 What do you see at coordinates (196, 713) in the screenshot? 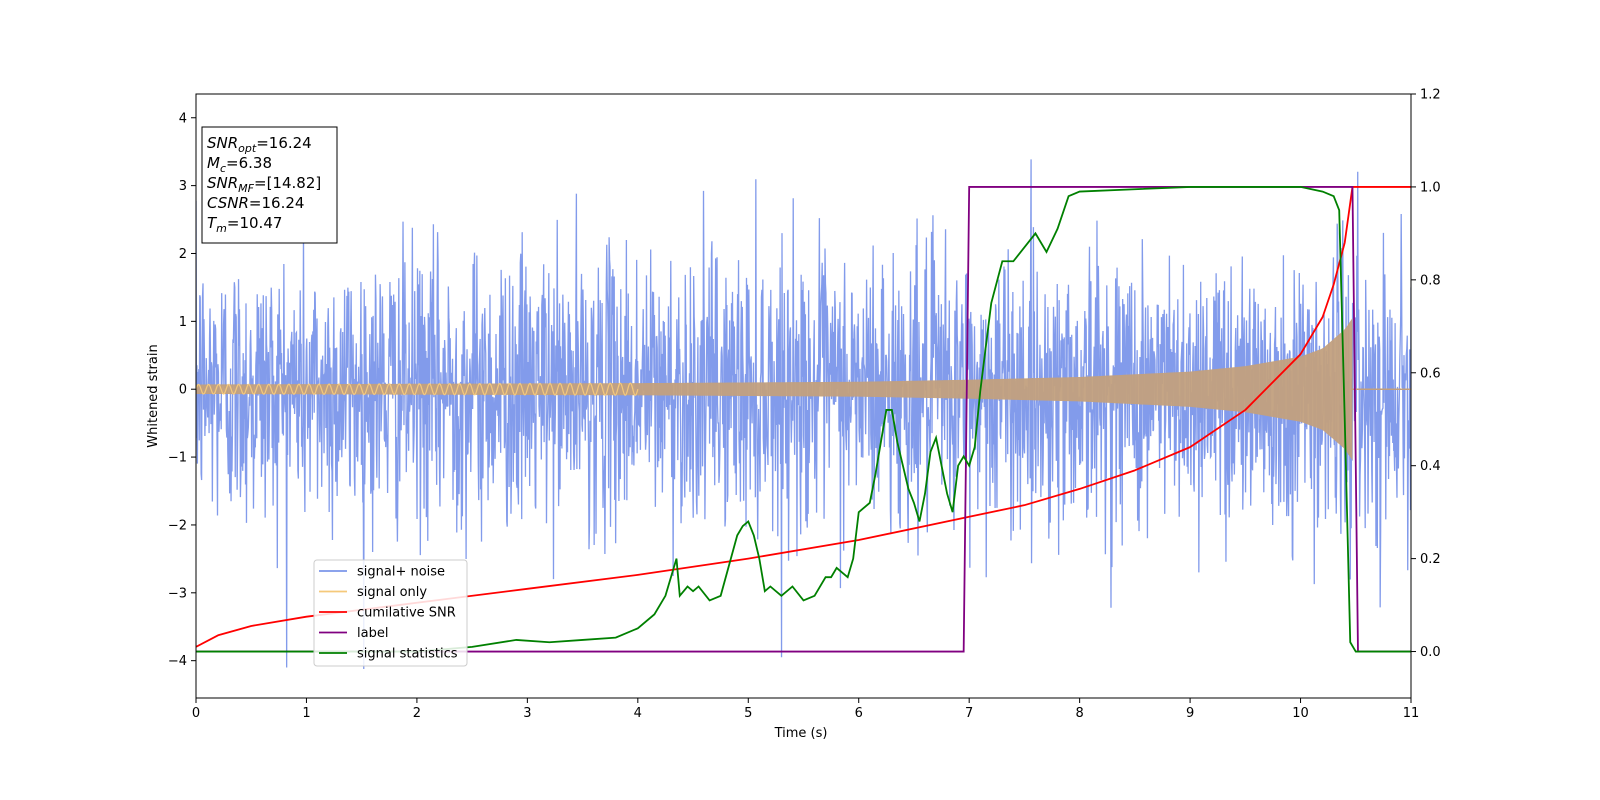
I see `x-tick-label: 0` at bounding box center [196, 713].